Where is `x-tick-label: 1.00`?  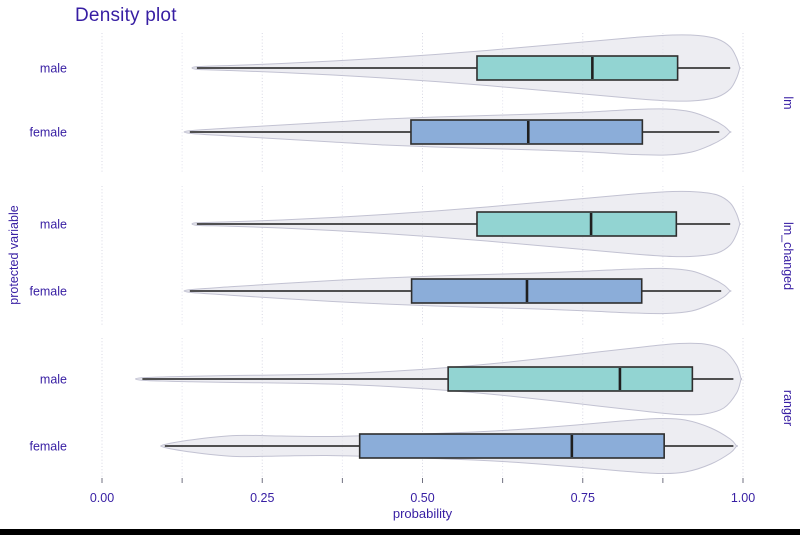
x-tick-label: 1.00 is located at coordinates (743, 498).